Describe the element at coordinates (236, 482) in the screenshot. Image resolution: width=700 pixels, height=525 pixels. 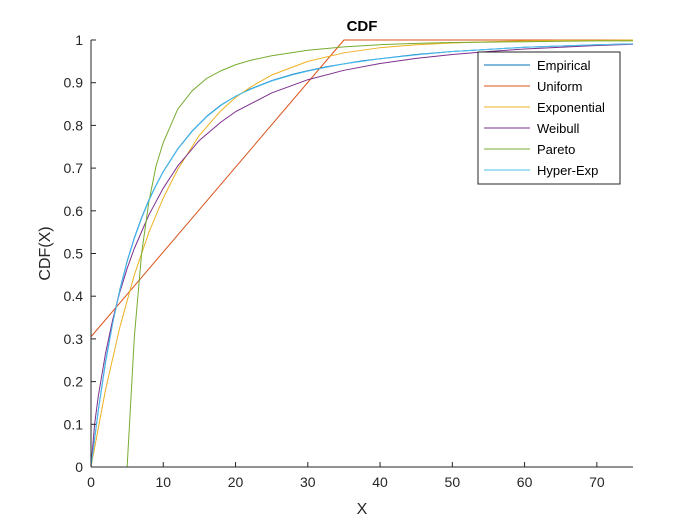
I see `x-tick-label: 20` at that location.